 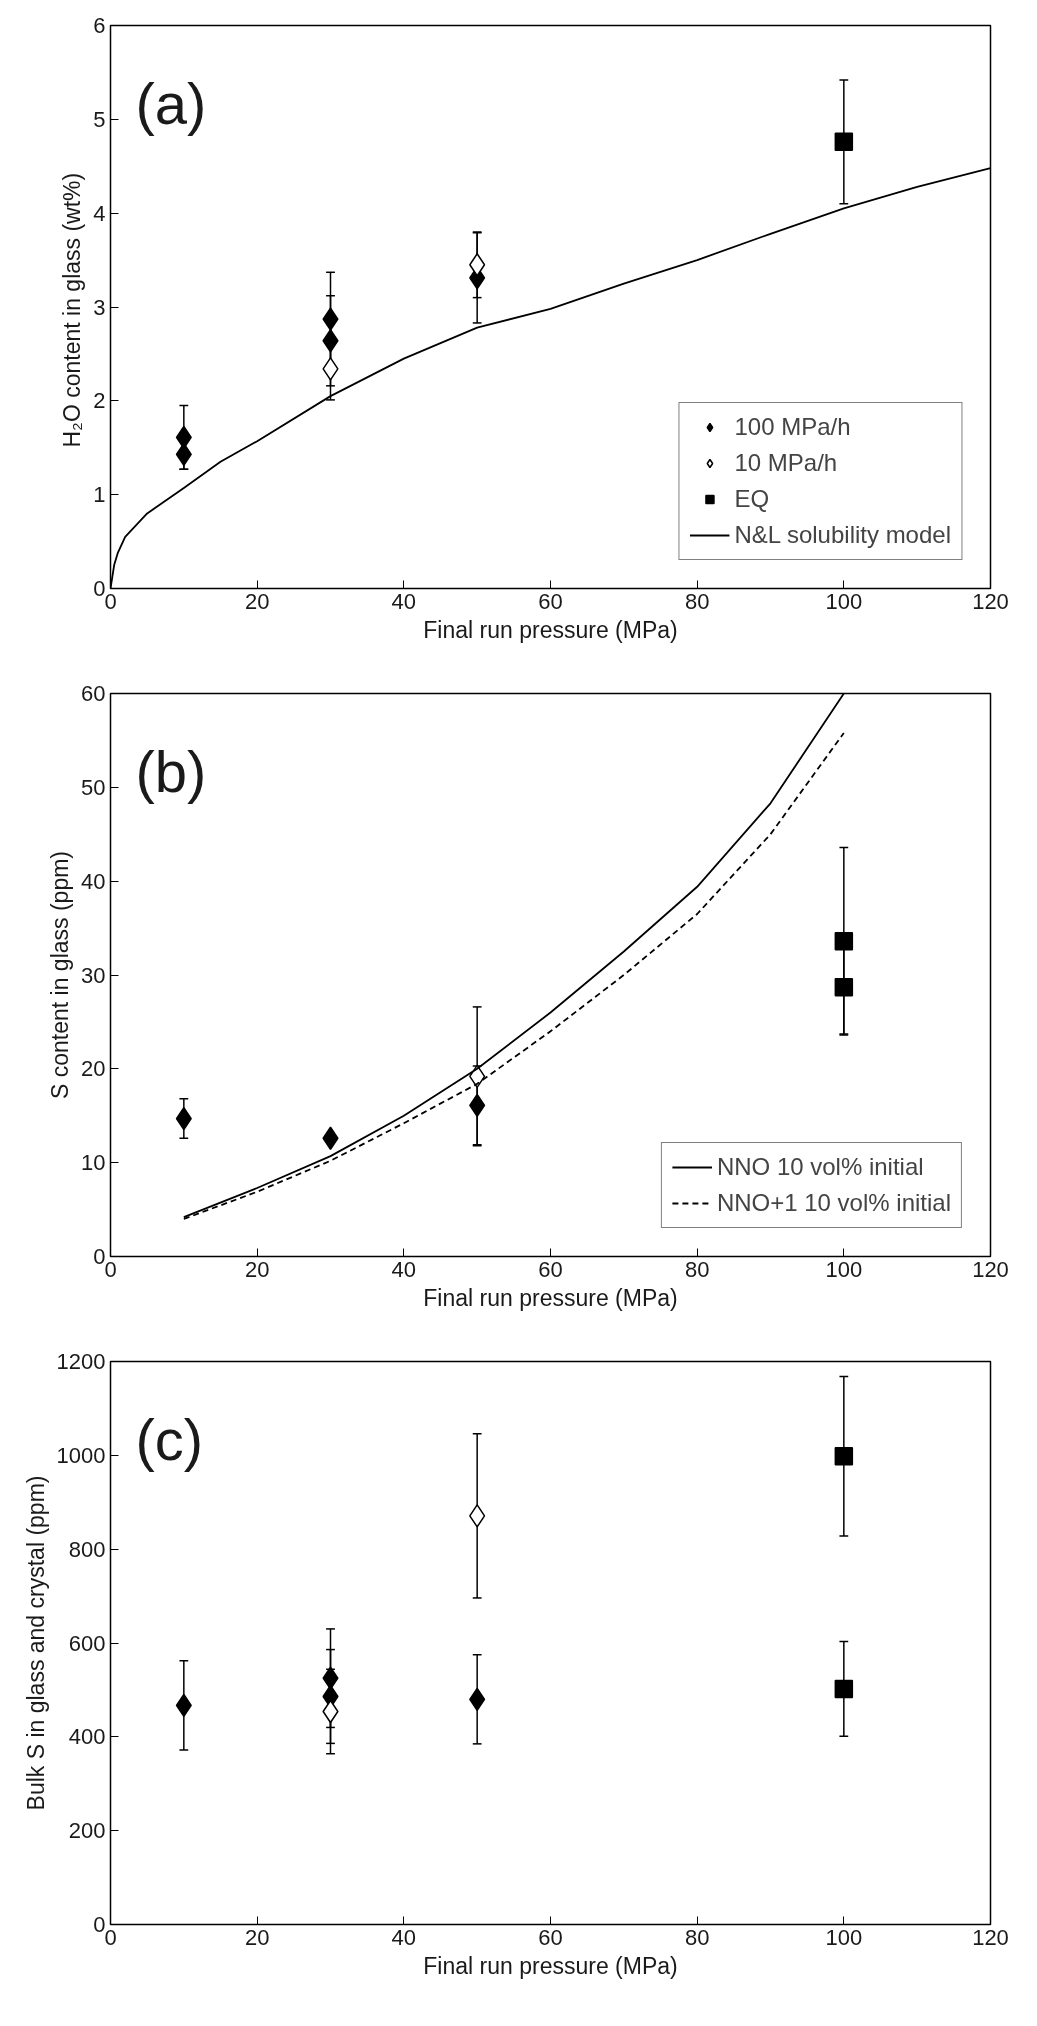 What do you see at coordinates (99, 25) in the screenshot?
I see `y-tick-label: 6` at bounding box center [99, 25].